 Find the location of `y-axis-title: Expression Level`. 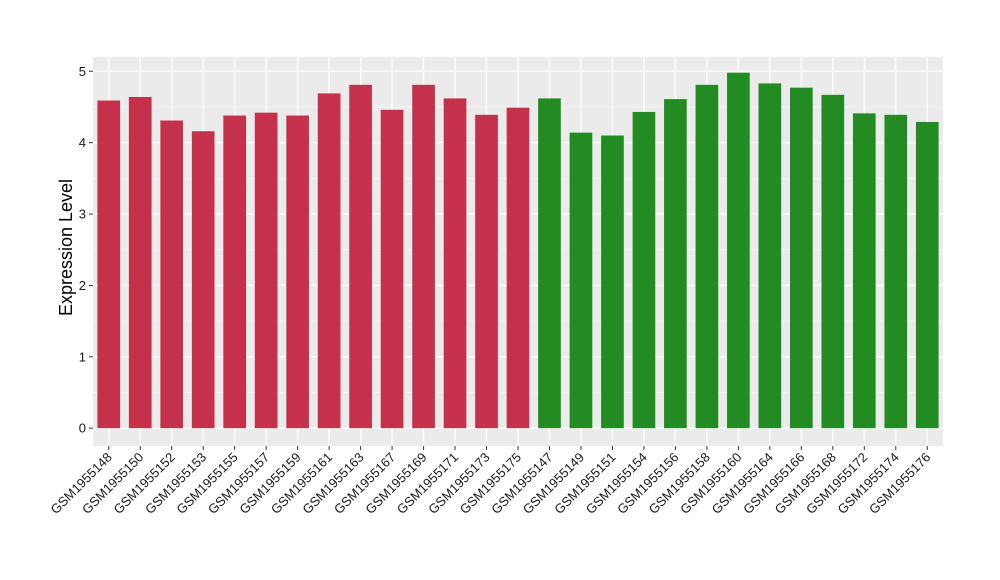

y-axis-title: Expression Level is located at coordinates (66, 247).